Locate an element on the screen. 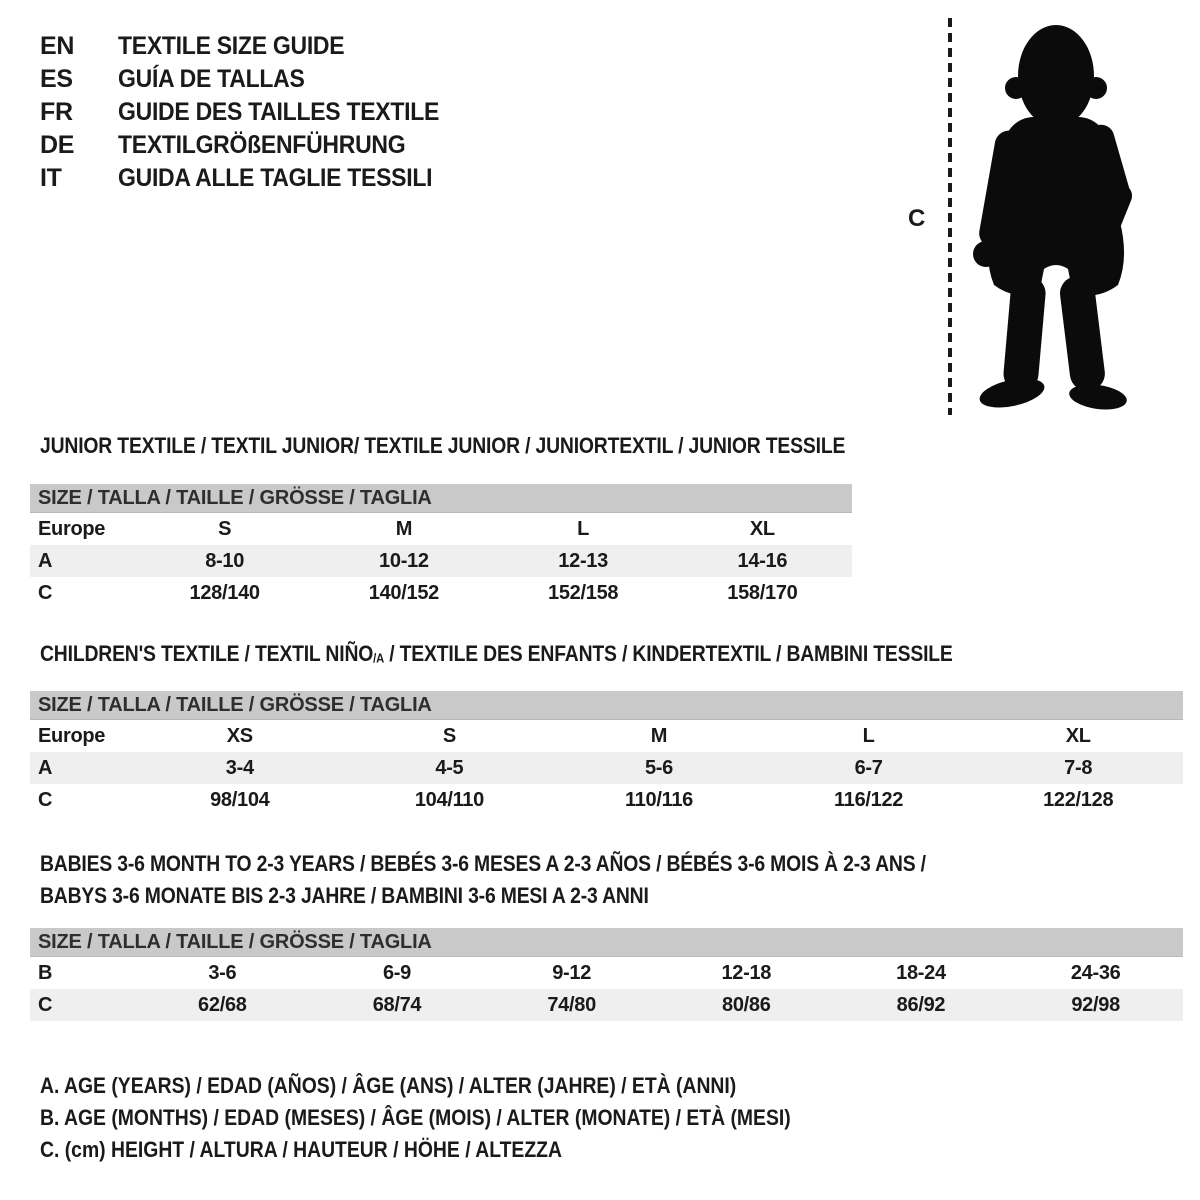 Image resolution: width=1200 pixels, height=1200 pixels. table-row-europe: Europe S M L XL is located at coordinates (441, 529).